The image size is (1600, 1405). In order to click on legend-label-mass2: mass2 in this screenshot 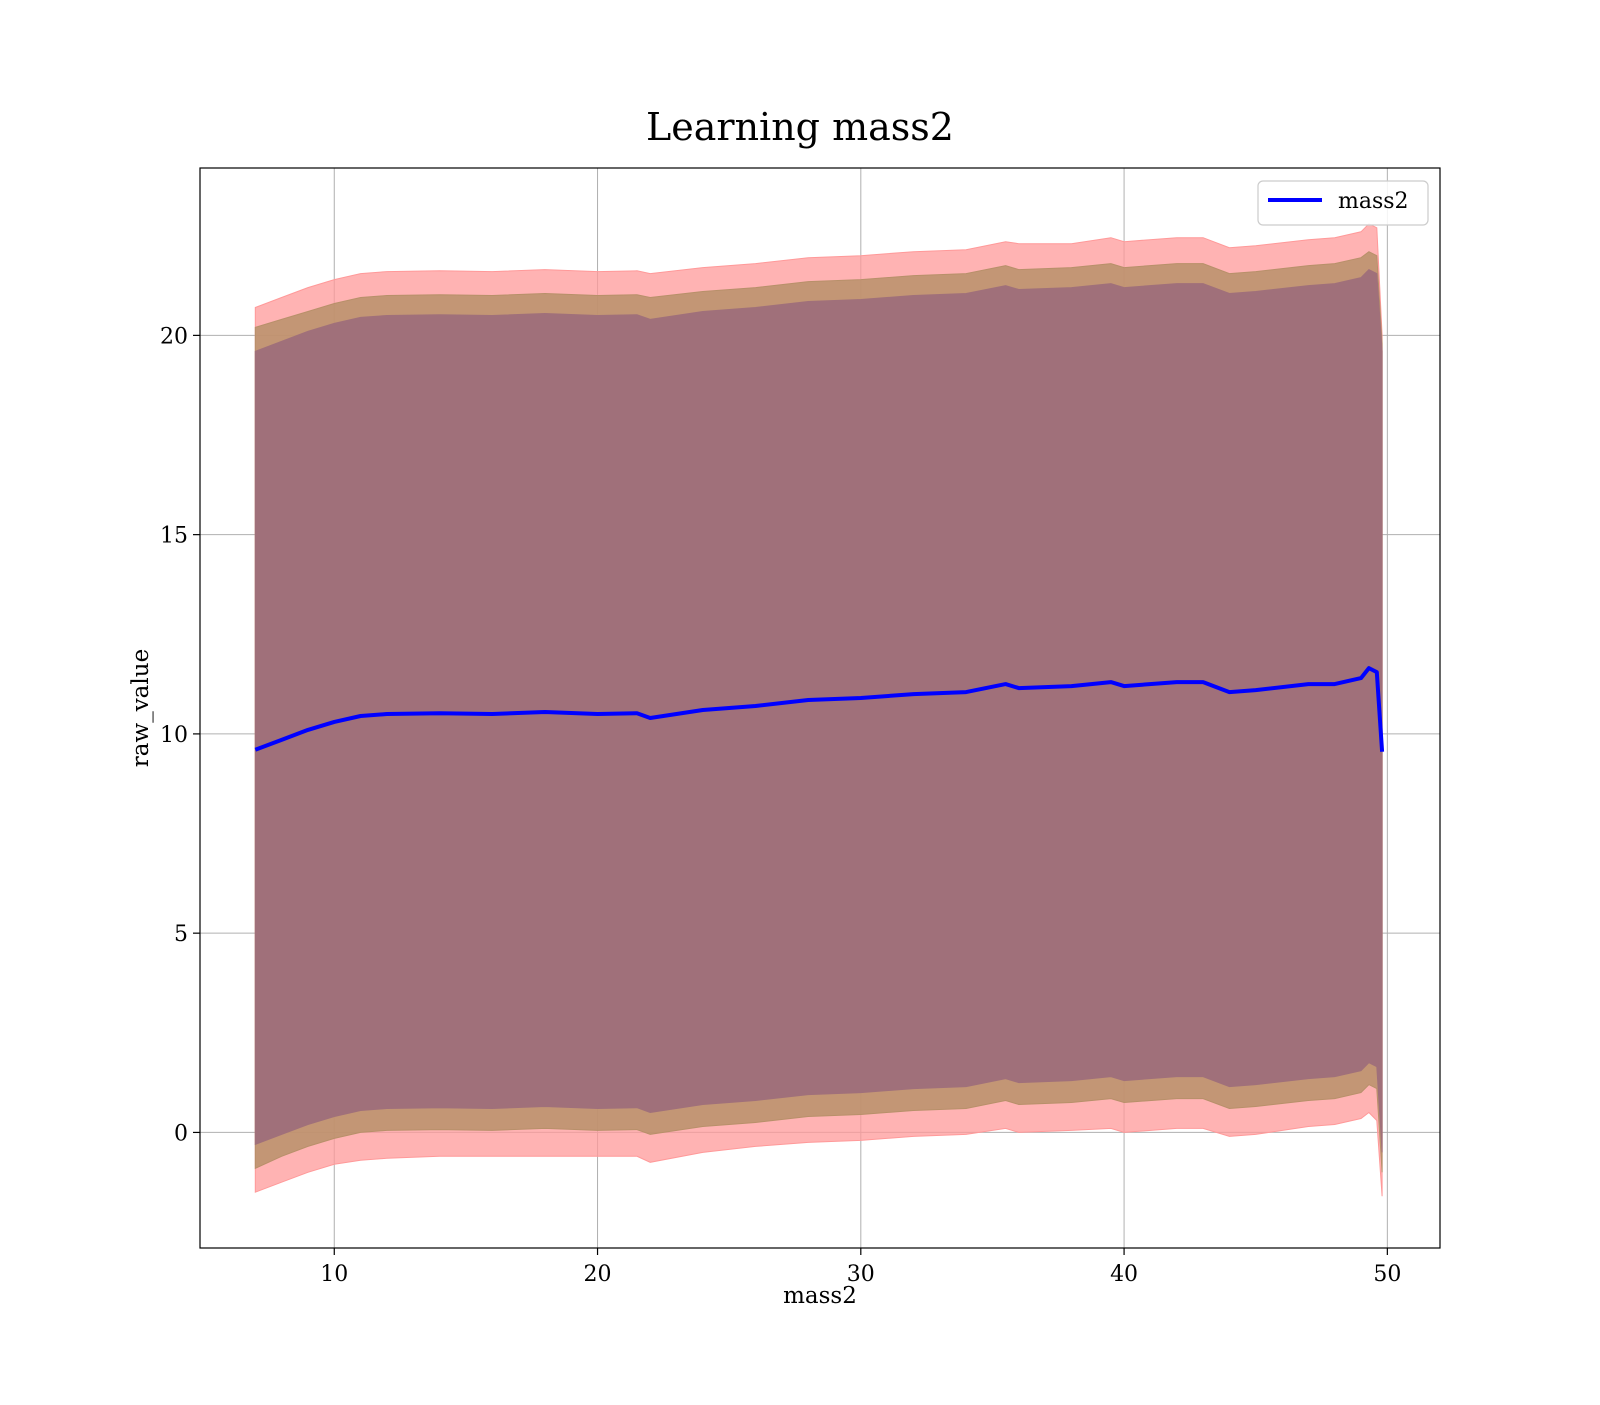, I will do `click(1373, 201)`.